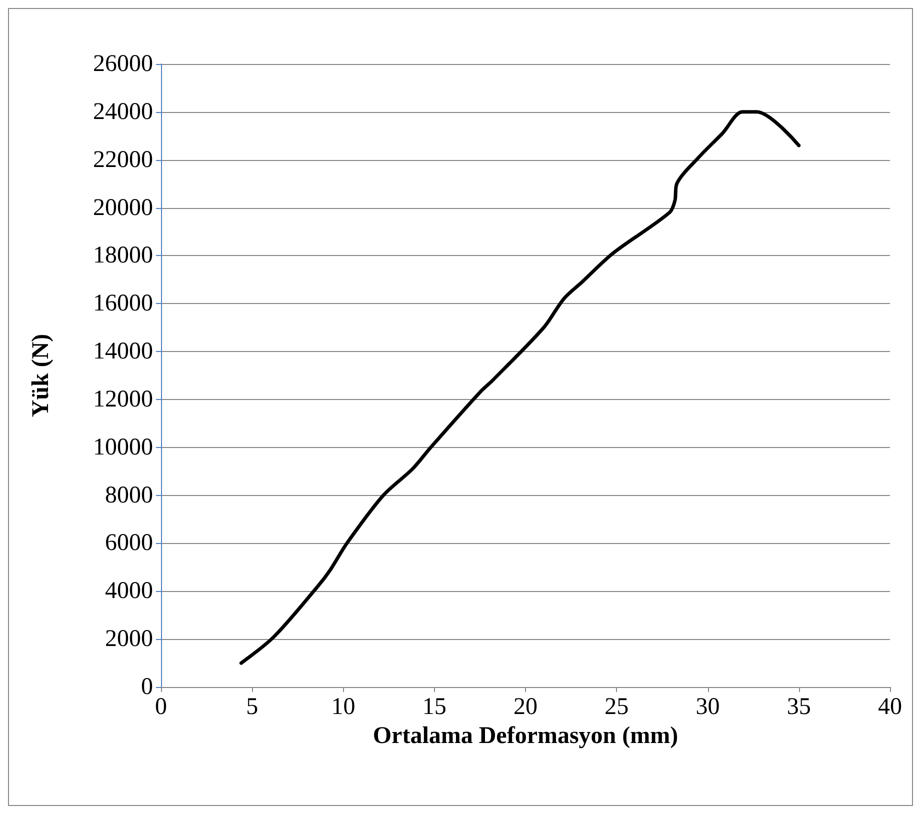 The width and height of the screenshot is (923, 816). What do you see at coordinates (123, 207) in the screenshot?
I see `y-tick-label: 20000` at bounding box center [123, 207].